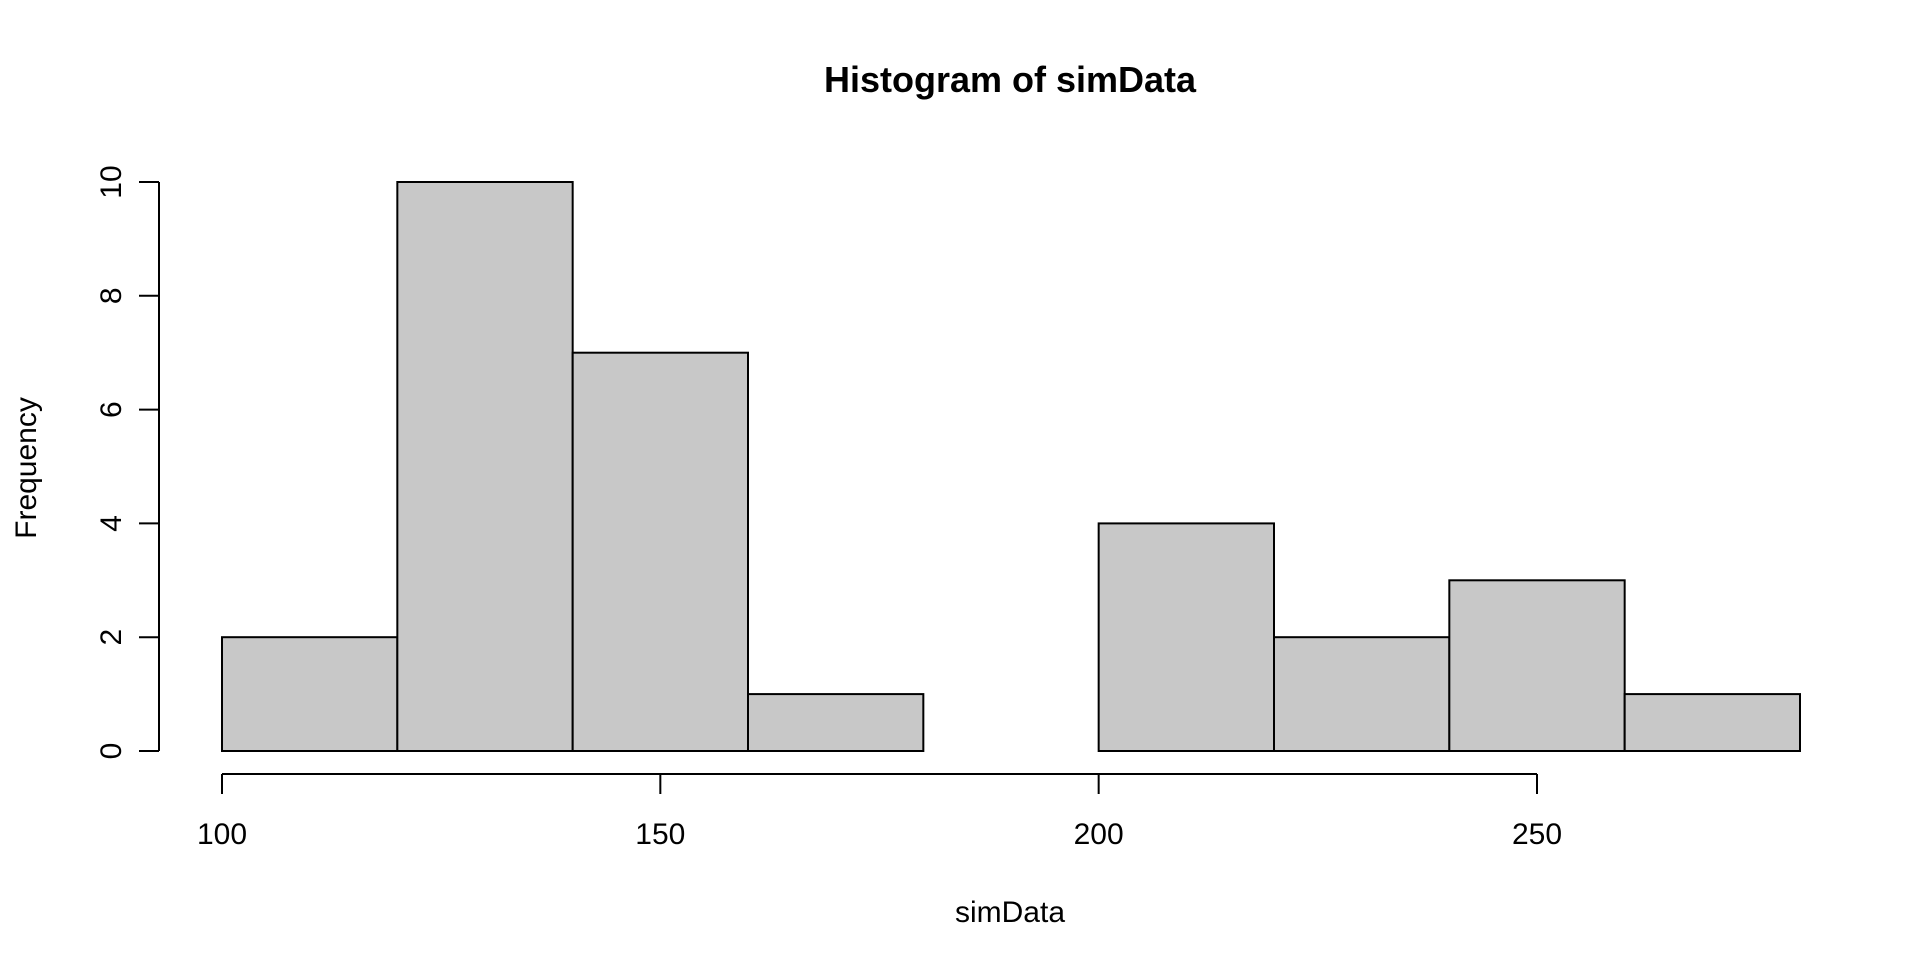 The image size is (1920, 960). Describe the element at coordinates (111, 409) in the screenshot. I see `y-tick-label-6: 6` at that location.